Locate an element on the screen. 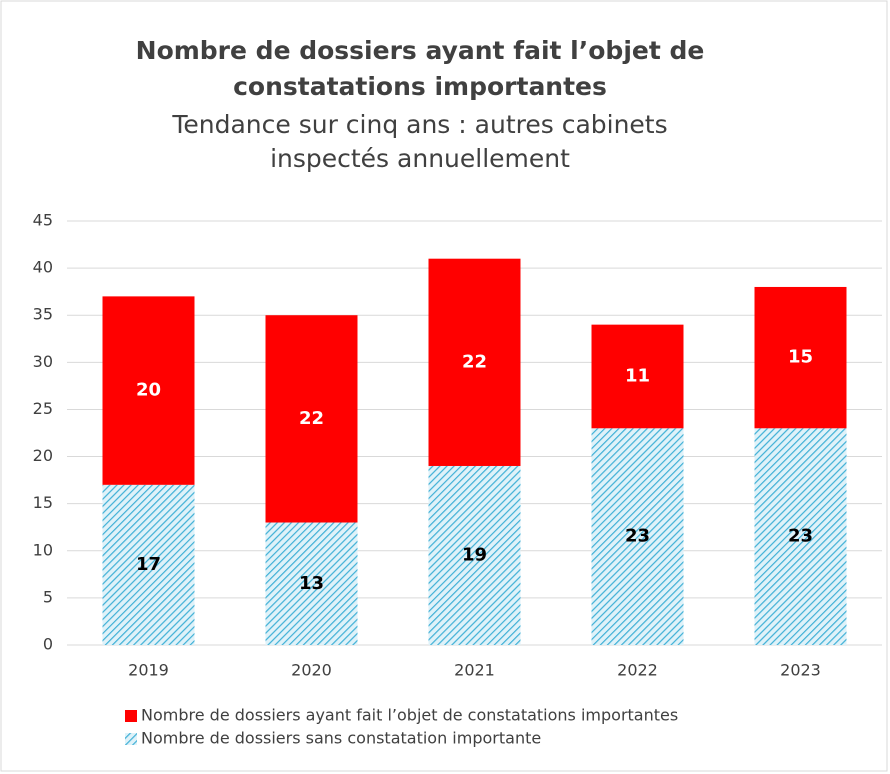  y-tick-label: 40 is located at coordinates (43, 267).